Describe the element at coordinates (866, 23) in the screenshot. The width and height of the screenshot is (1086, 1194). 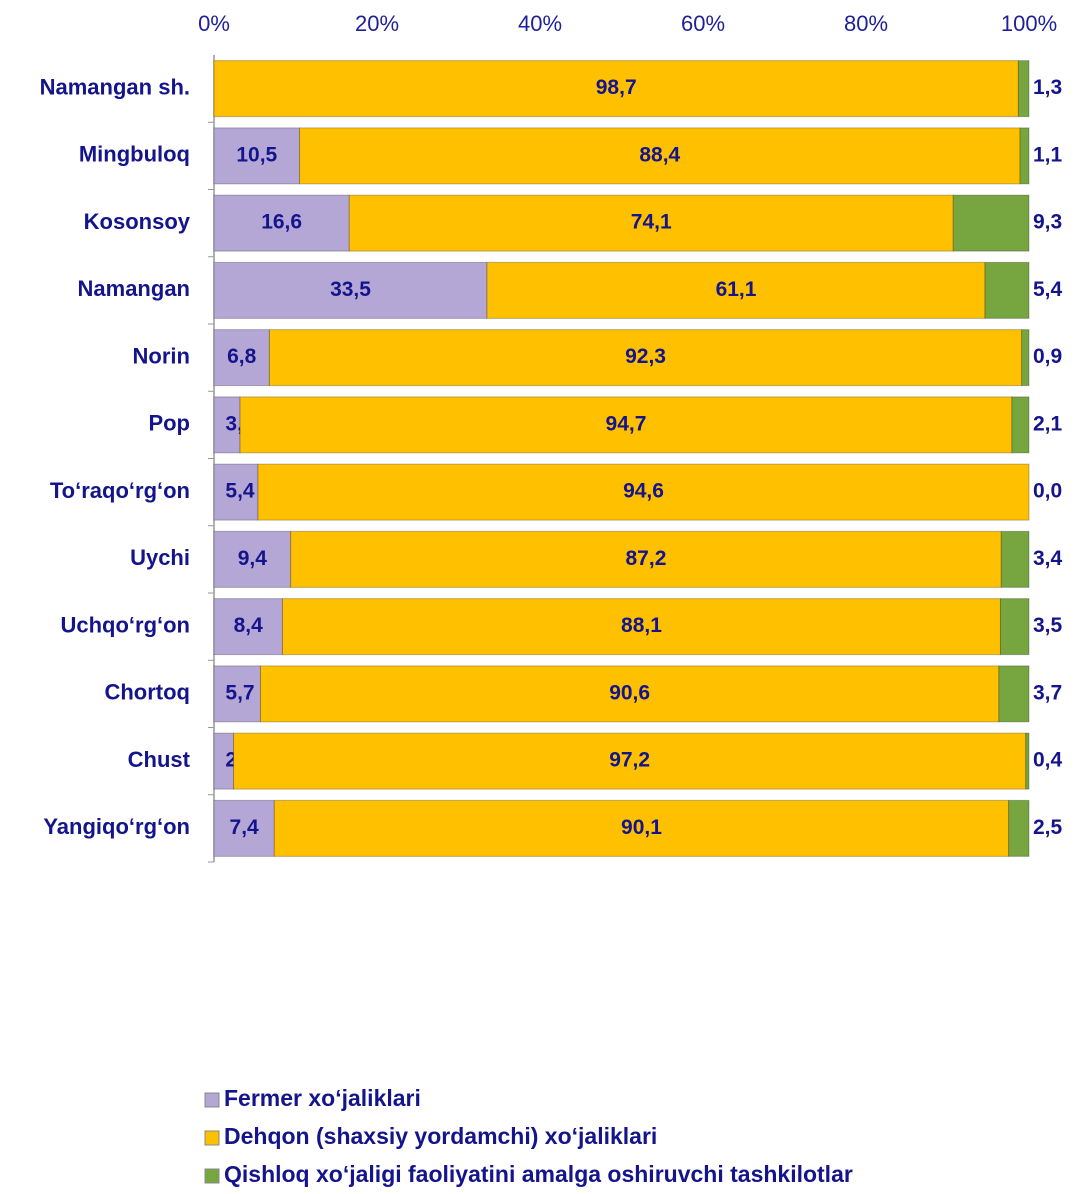
I see `x-tick-label: 80%` at that location.